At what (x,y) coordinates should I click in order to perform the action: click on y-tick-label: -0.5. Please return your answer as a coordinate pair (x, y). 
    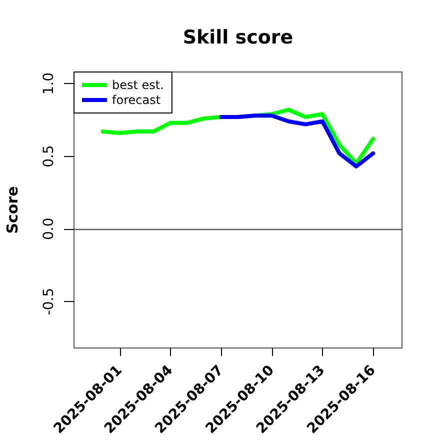
    Looking at the image, I should click on (49, 302).